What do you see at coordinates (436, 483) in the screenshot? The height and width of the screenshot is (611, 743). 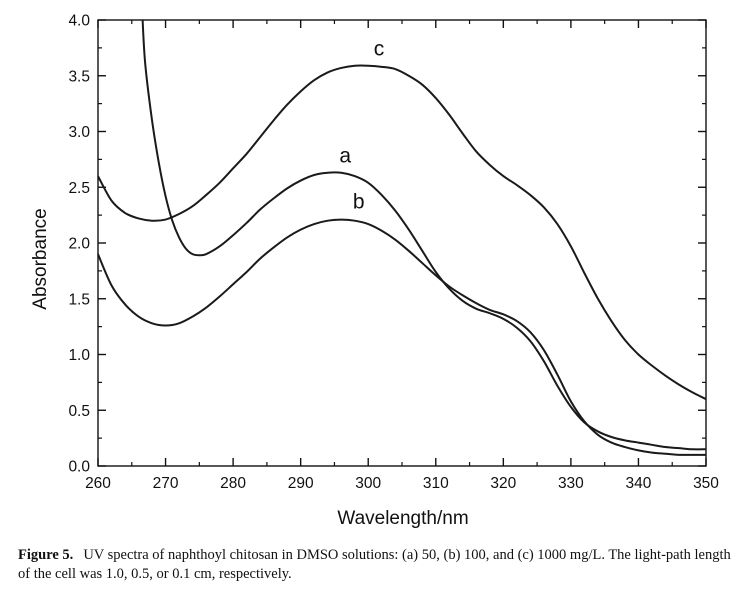 I see `x-tick-label: 310` at bounding box center [436, 483].